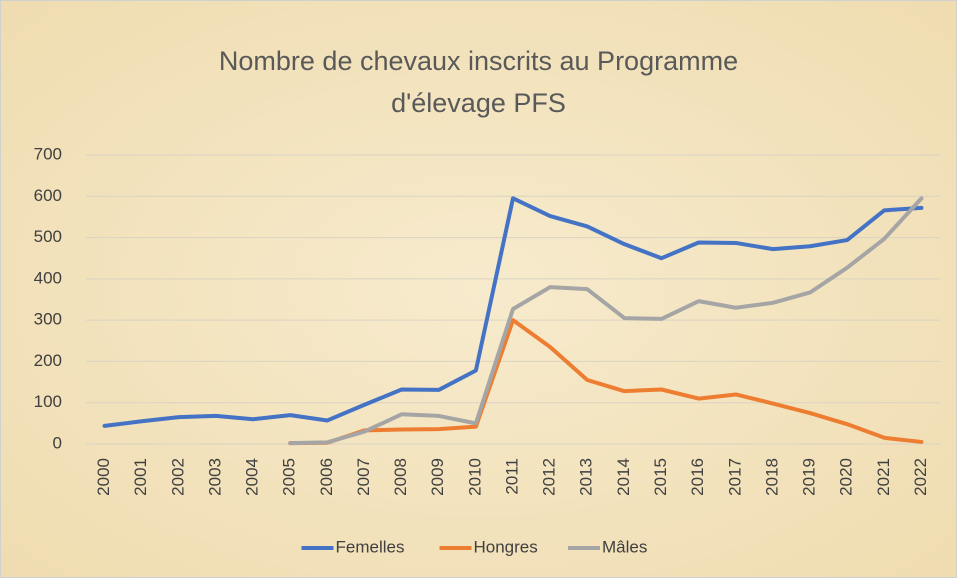 This screenshot has width=957, height=583. Describe the element at coordinates (289, 477) in the screenshot. I see `x-tick-label: 2005` at that location.